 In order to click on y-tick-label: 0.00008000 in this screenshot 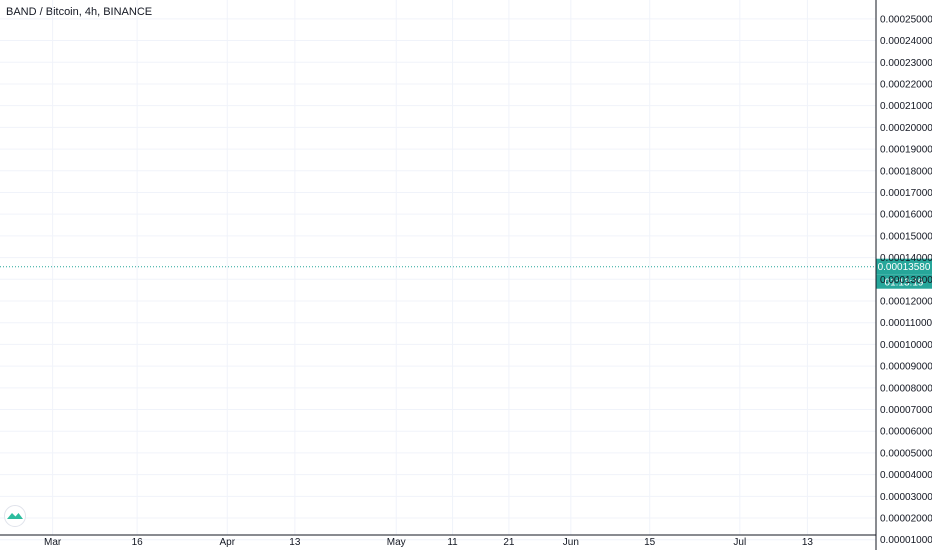, I will do `click(906, 388)`.